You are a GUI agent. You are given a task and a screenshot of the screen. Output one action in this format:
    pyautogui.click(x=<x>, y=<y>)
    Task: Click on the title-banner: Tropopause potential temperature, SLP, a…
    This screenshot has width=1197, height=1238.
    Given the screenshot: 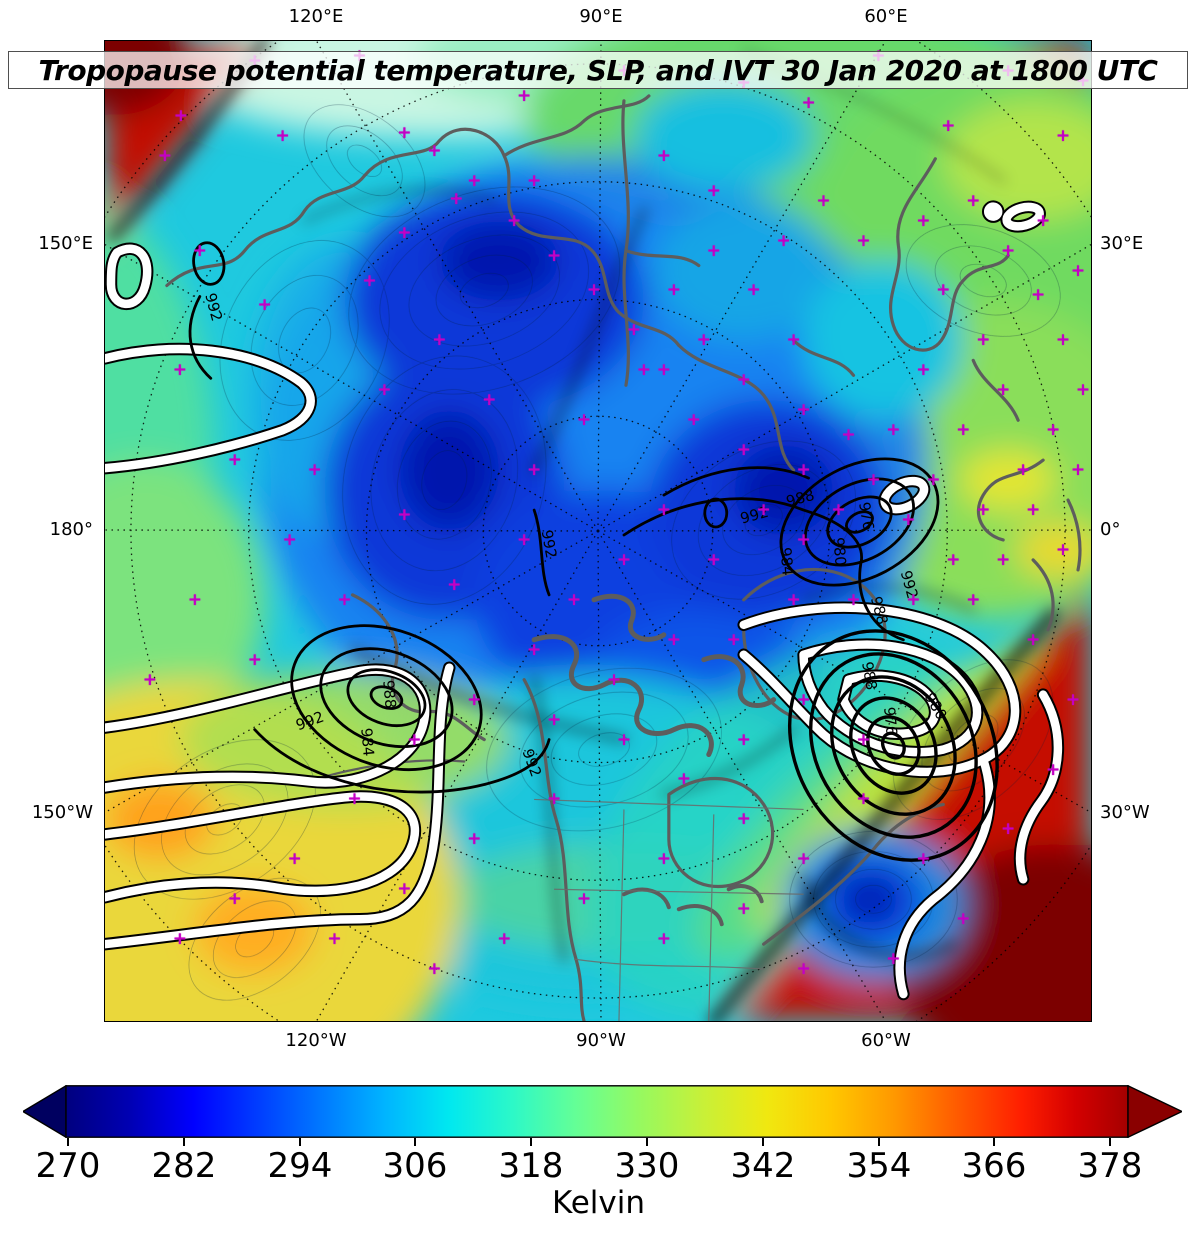 What is the action you would take?
    pyautogui.click(x=598, y=70)
    